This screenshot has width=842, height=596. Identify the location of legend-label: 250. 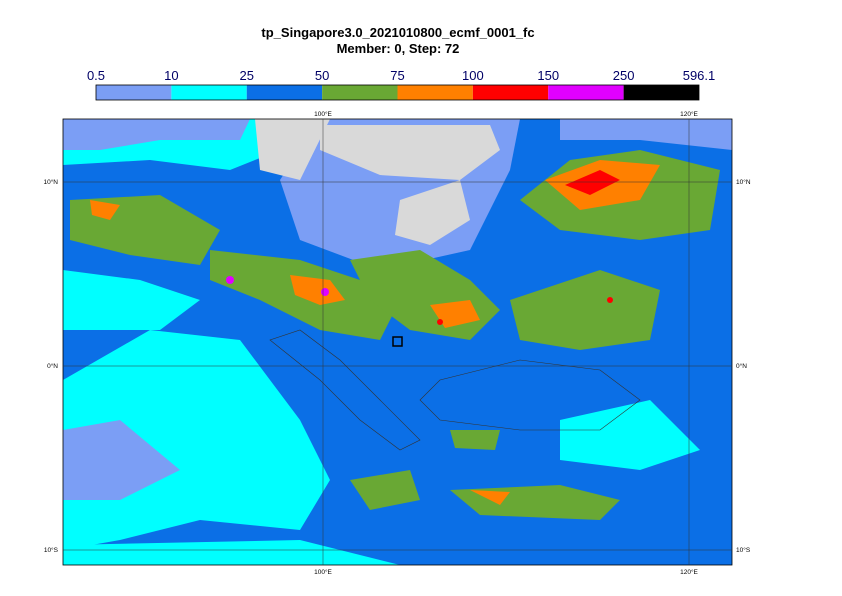
(624, 75).